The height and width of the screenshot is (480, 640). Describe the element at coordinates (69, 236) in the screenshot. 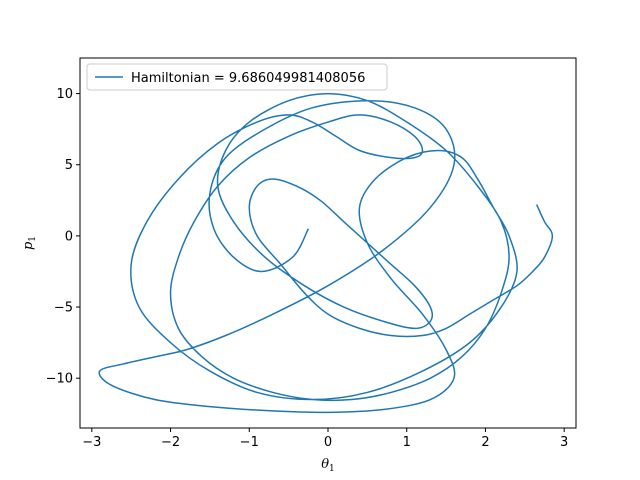

I see `y-tick-label: 0` at that location.